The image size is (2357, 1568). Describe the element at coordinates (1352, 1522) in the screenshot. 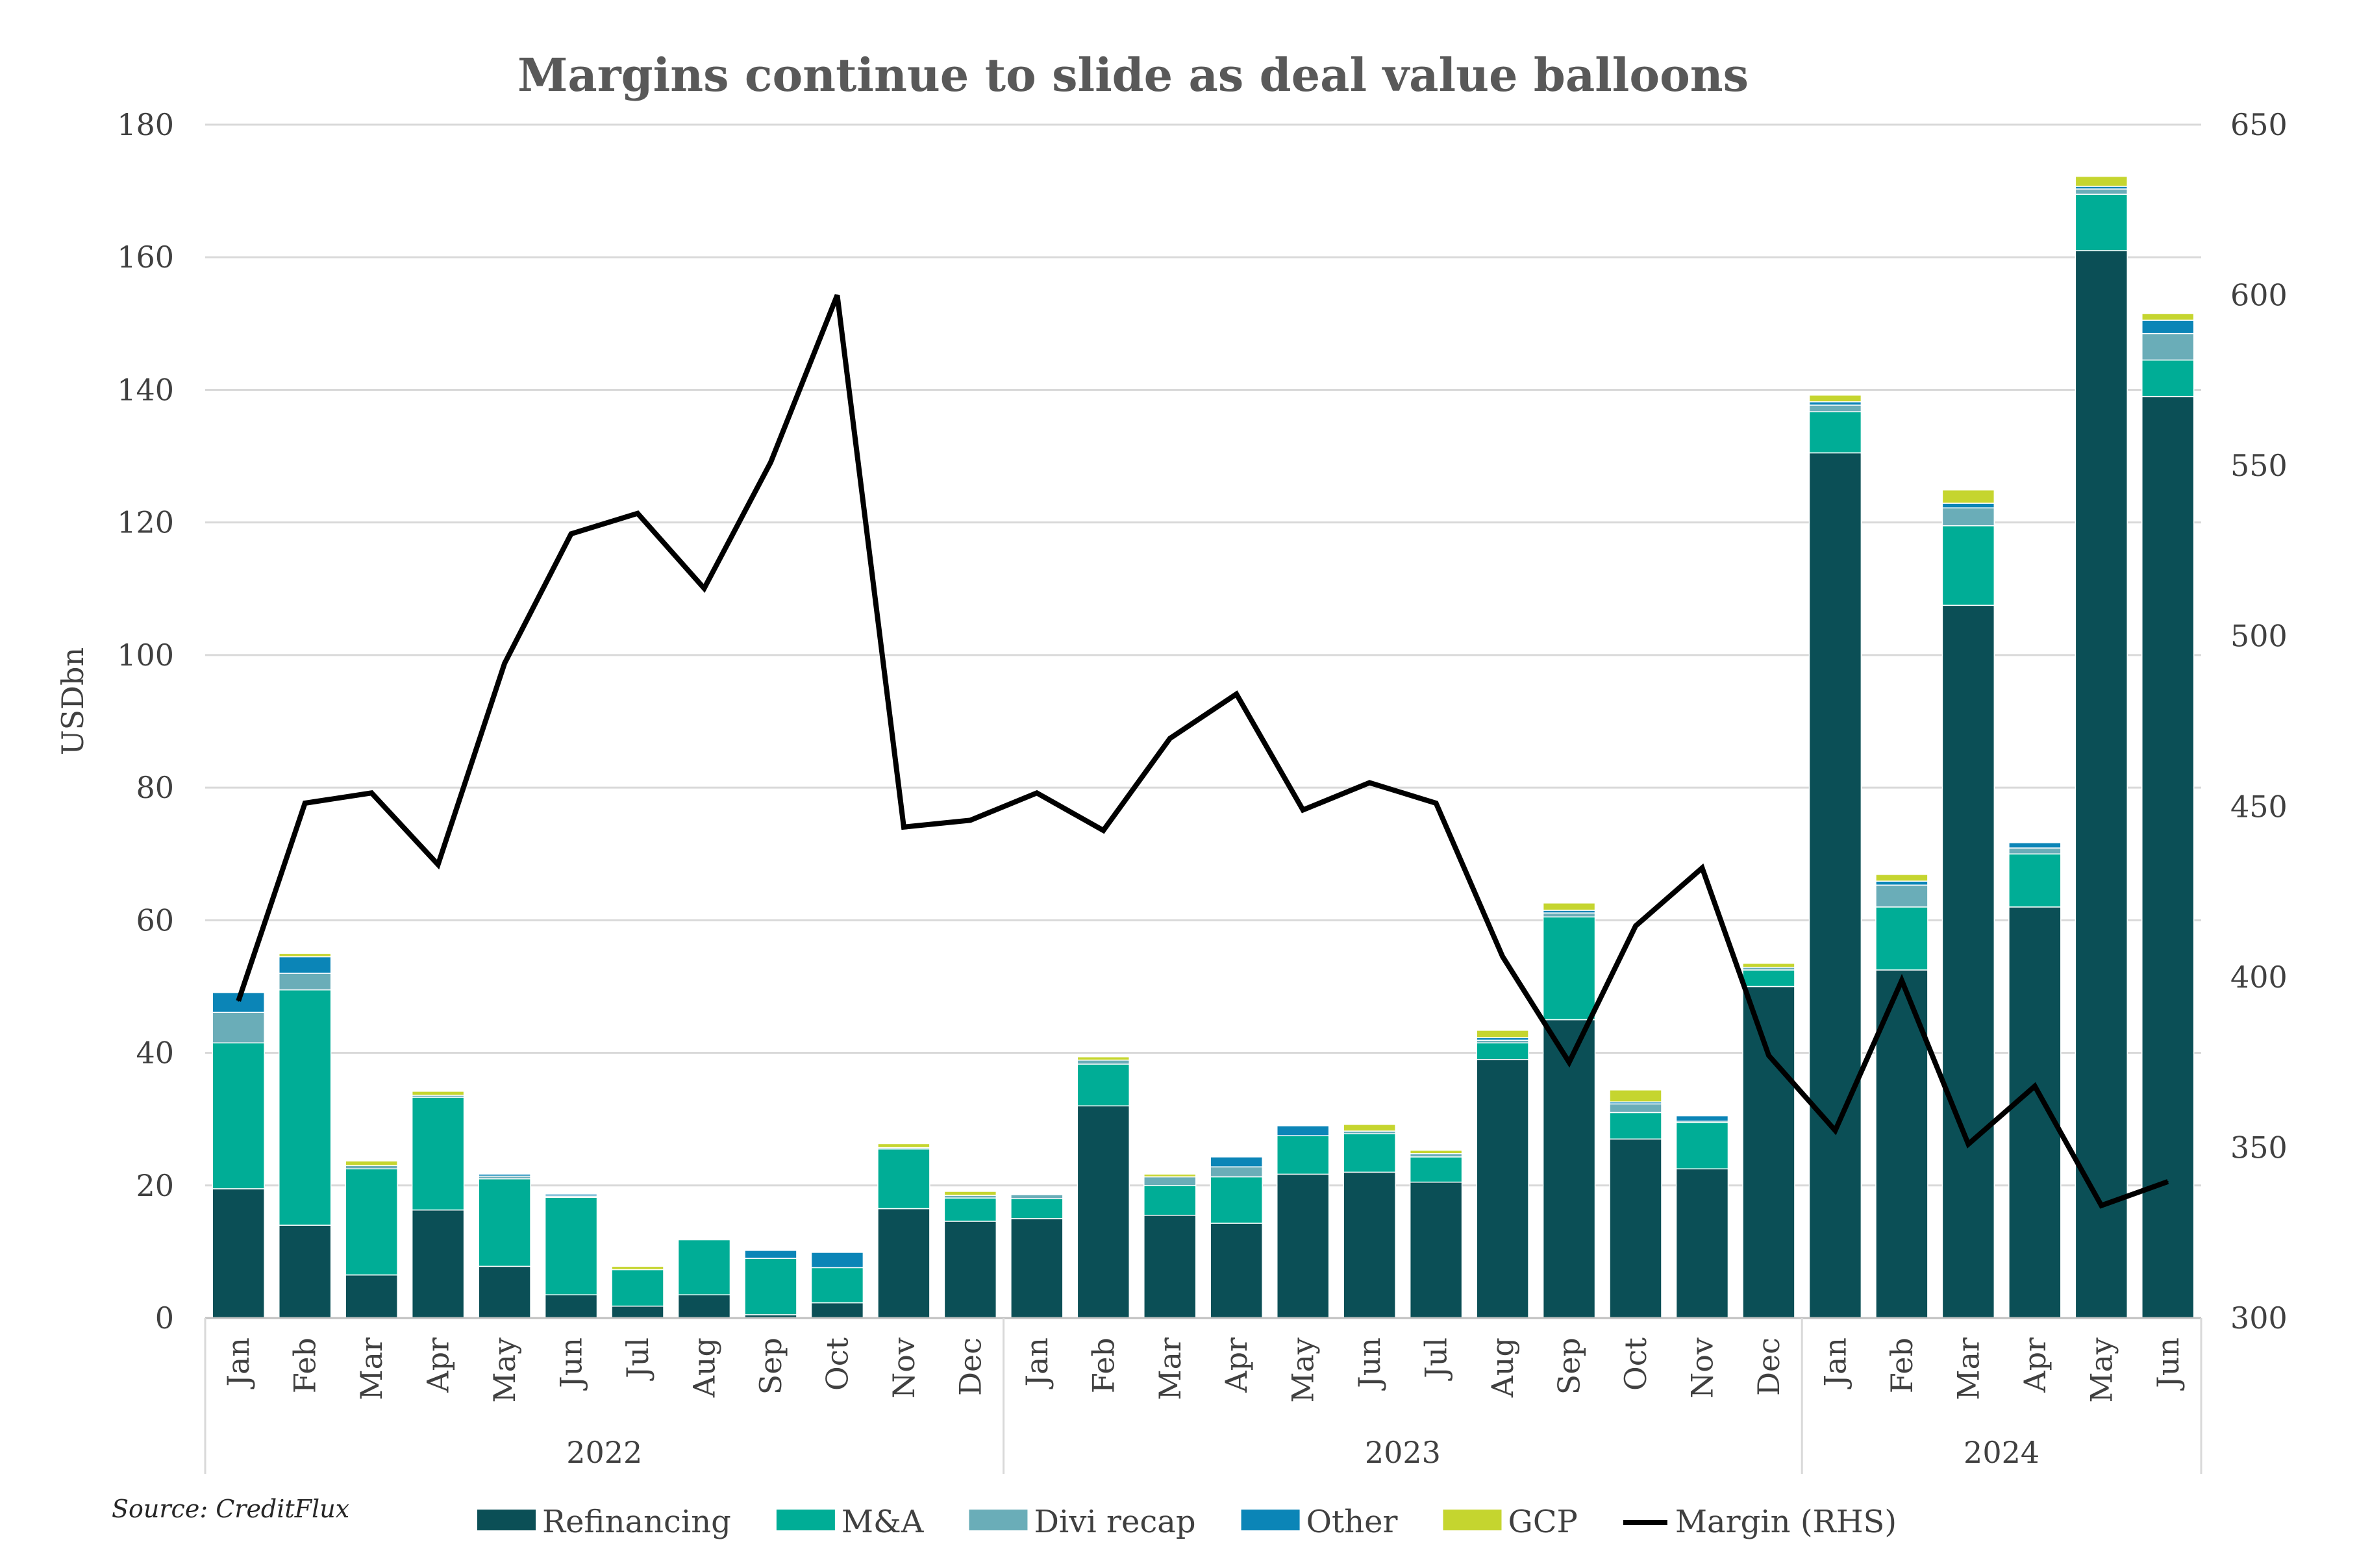

I see `legend-label: Other` at that location.